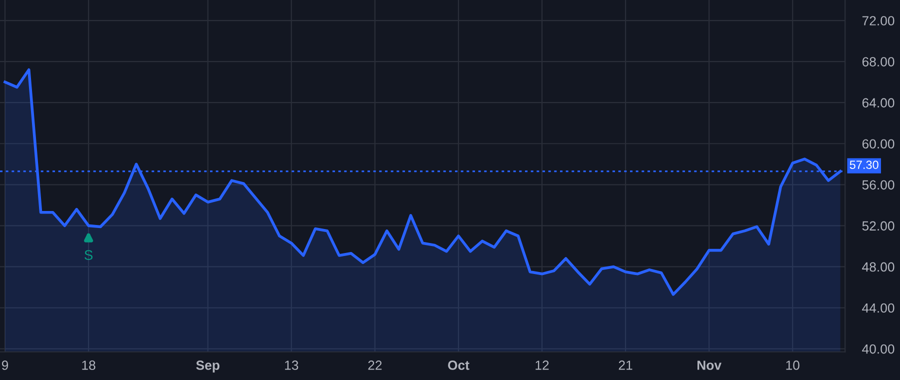 The image size is (900, 380). I want to click on x-tick-label: 18, so click(89, 365).